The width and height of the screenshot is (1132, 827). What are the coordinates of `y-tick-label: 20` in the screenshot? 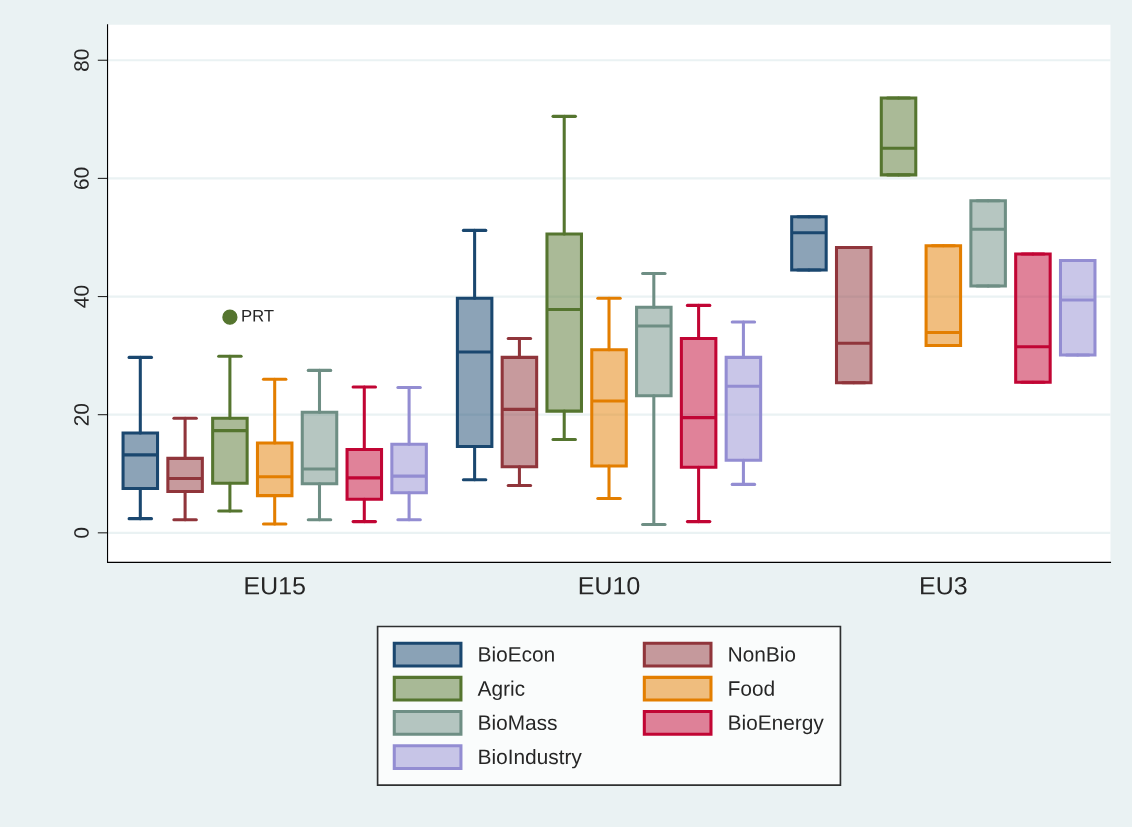 It's located at (81, 414).